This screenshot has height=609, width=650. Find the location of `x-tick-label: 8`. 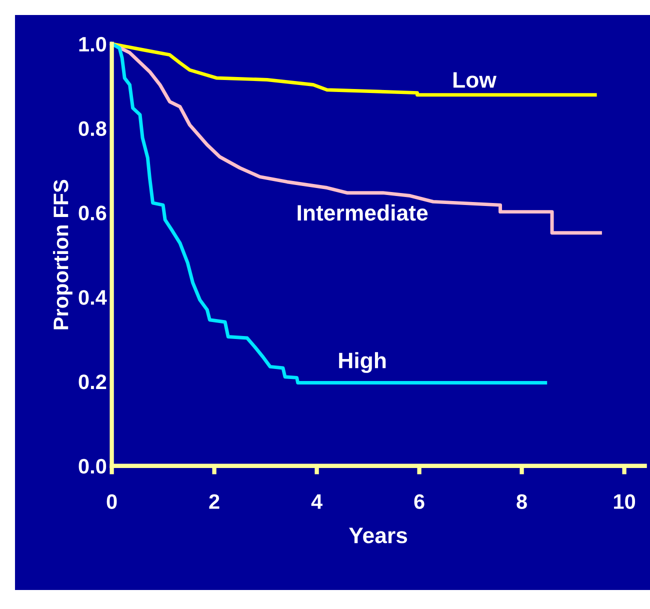

x-tick-label: 8 is located at coordinates (521, 501).